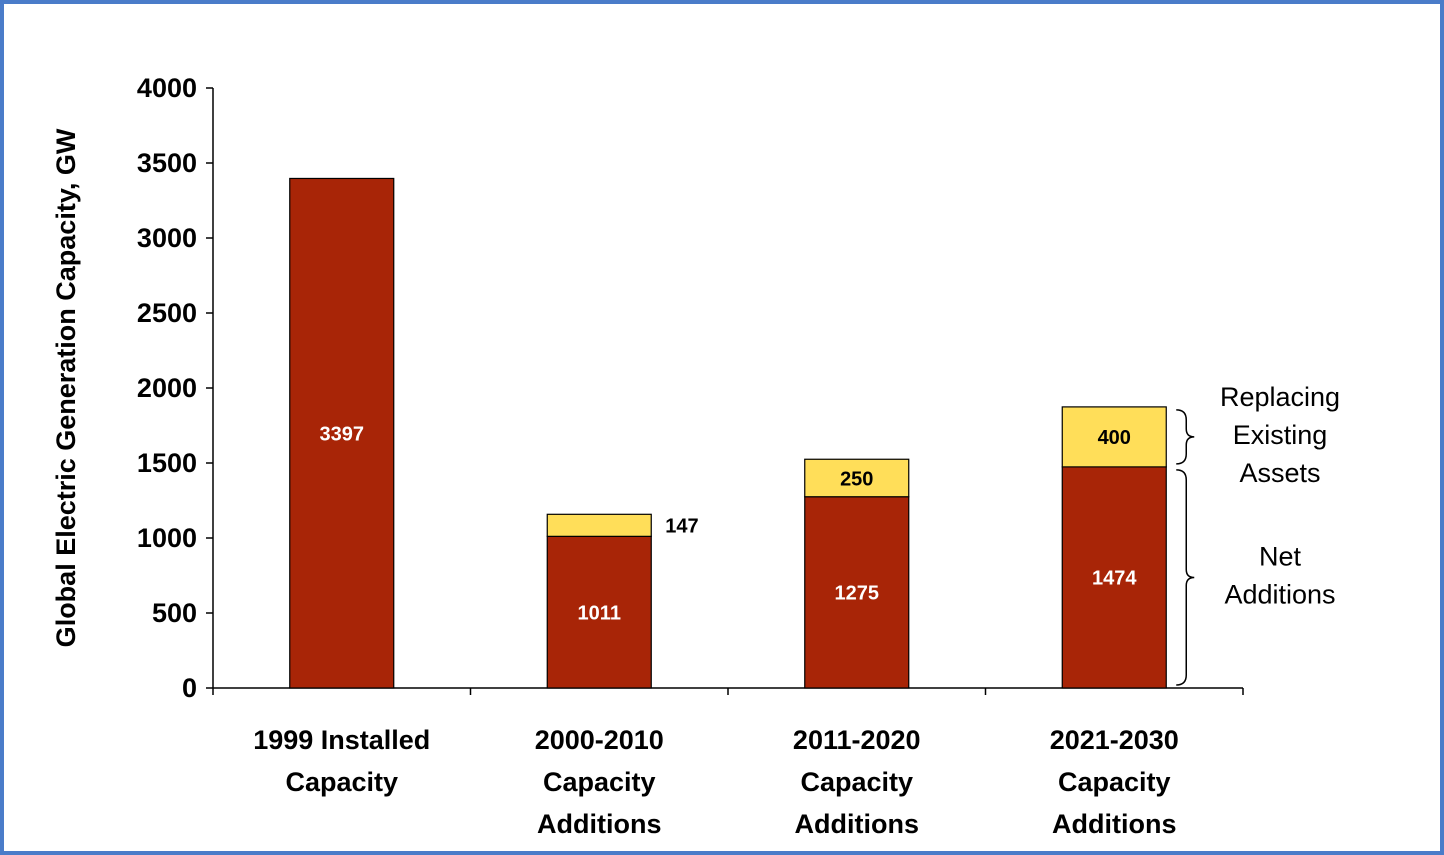 The width and height of the screenshot is (1444, 855). Describe the element at coordinates (189, 688) in the screenshot. I see `y-tick-label: 0` at that location.